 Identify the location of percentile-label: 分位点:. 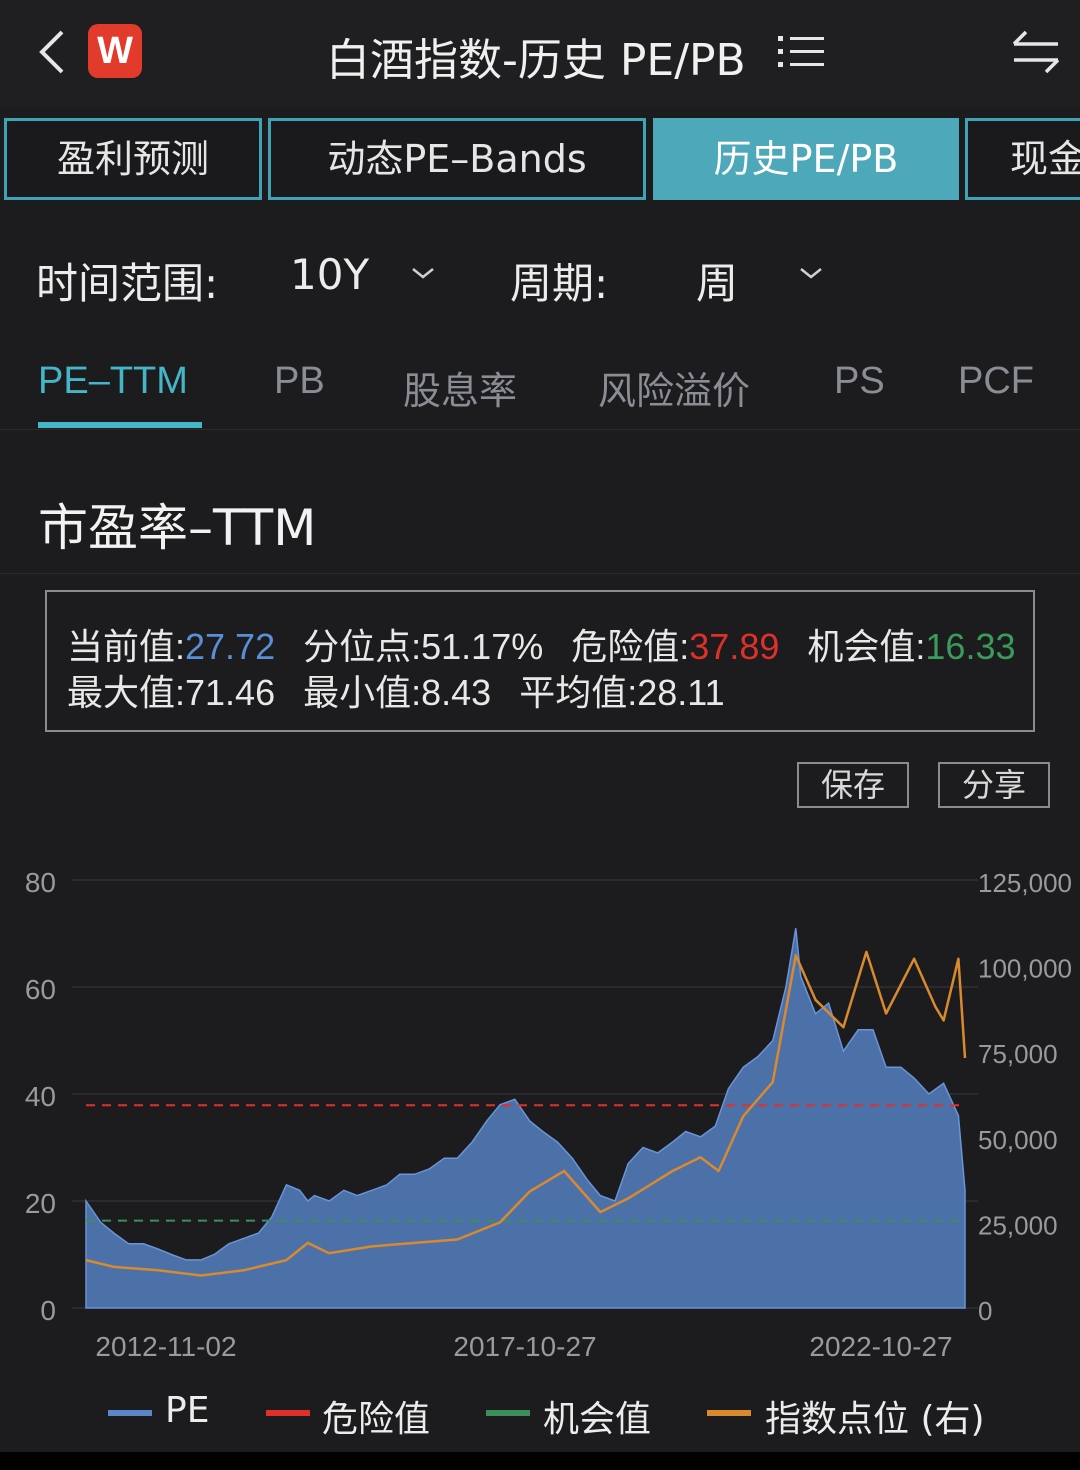
(362, 646).